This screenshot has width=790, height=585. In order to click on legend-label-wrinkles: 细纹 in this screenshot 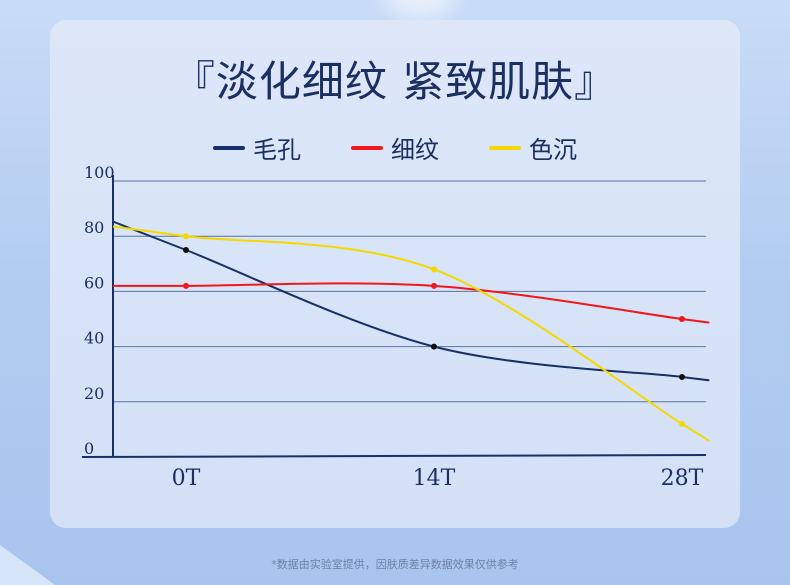, I will do `click(415, 150)`.